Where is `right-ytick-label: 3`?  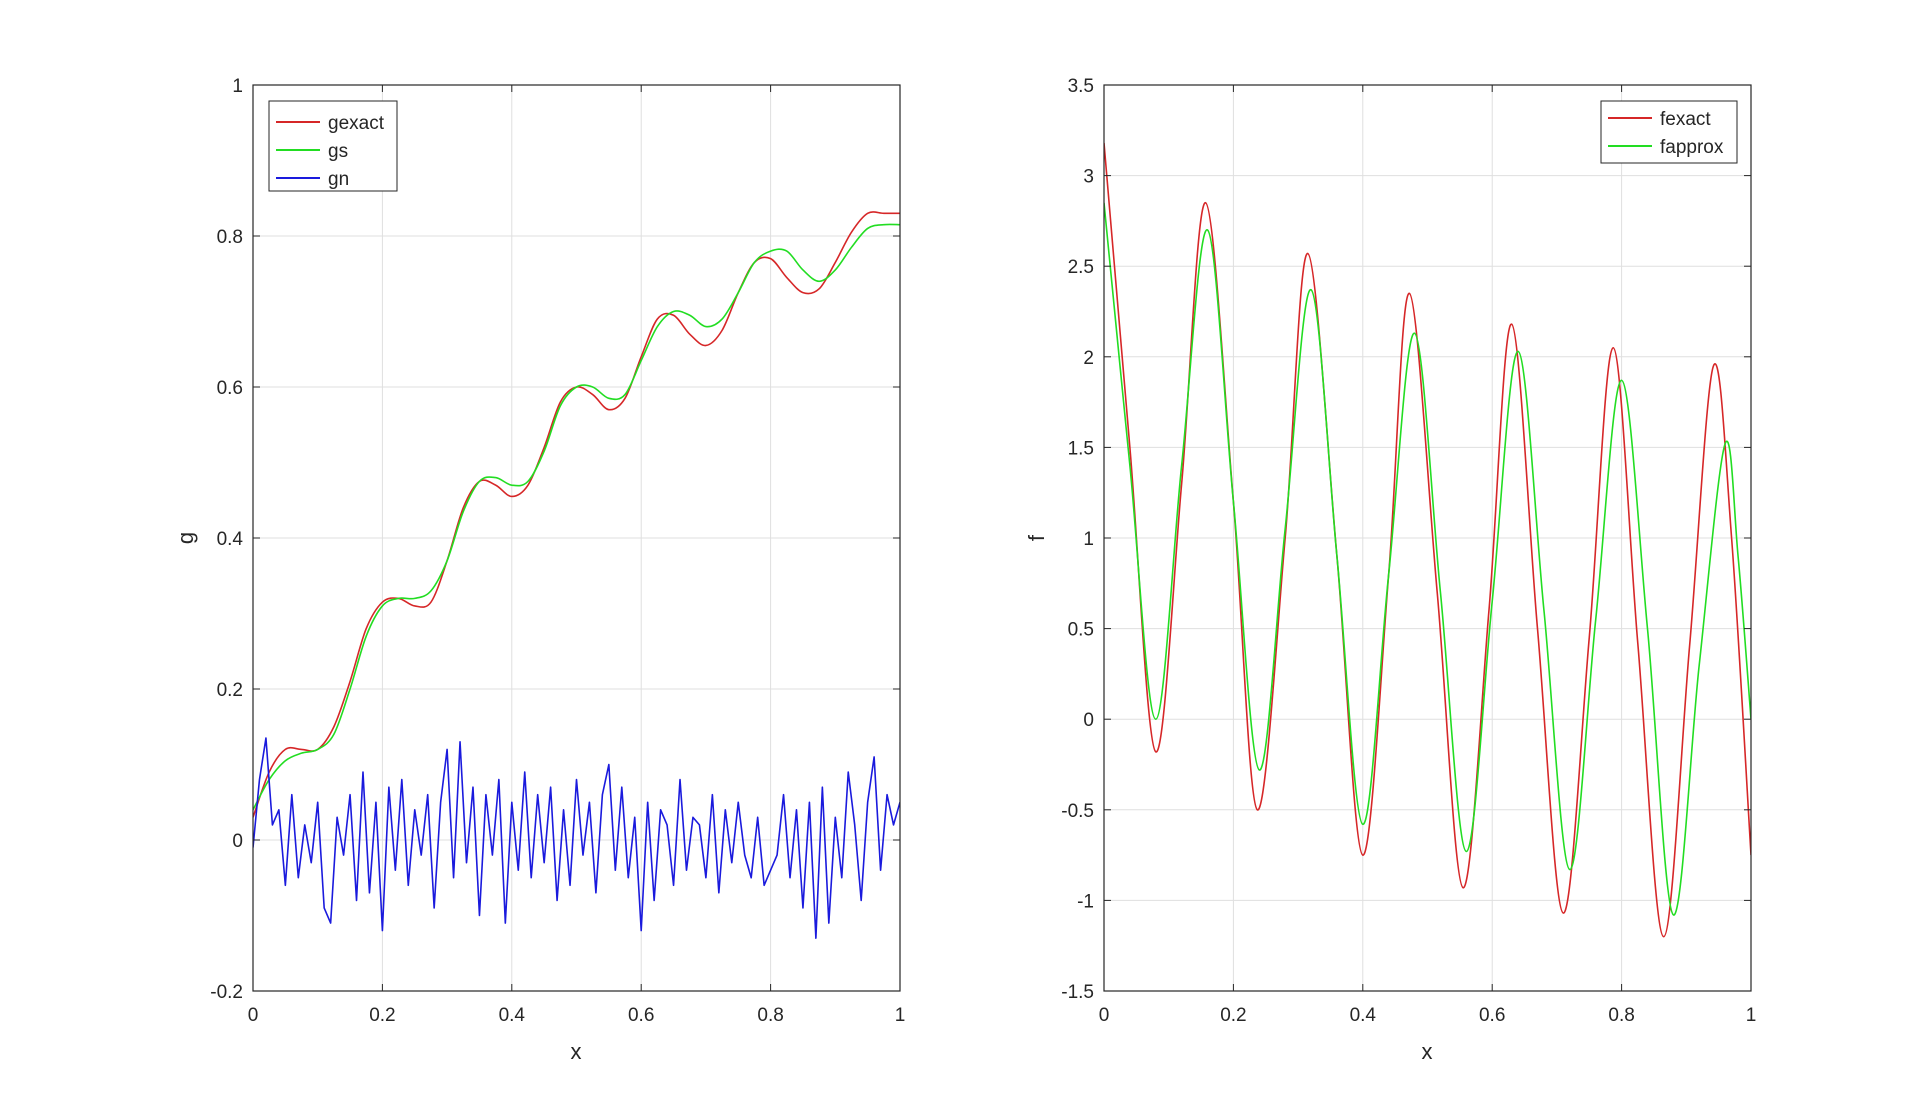
right-ytick-label: 3 is located at coordinates (1088, 177).